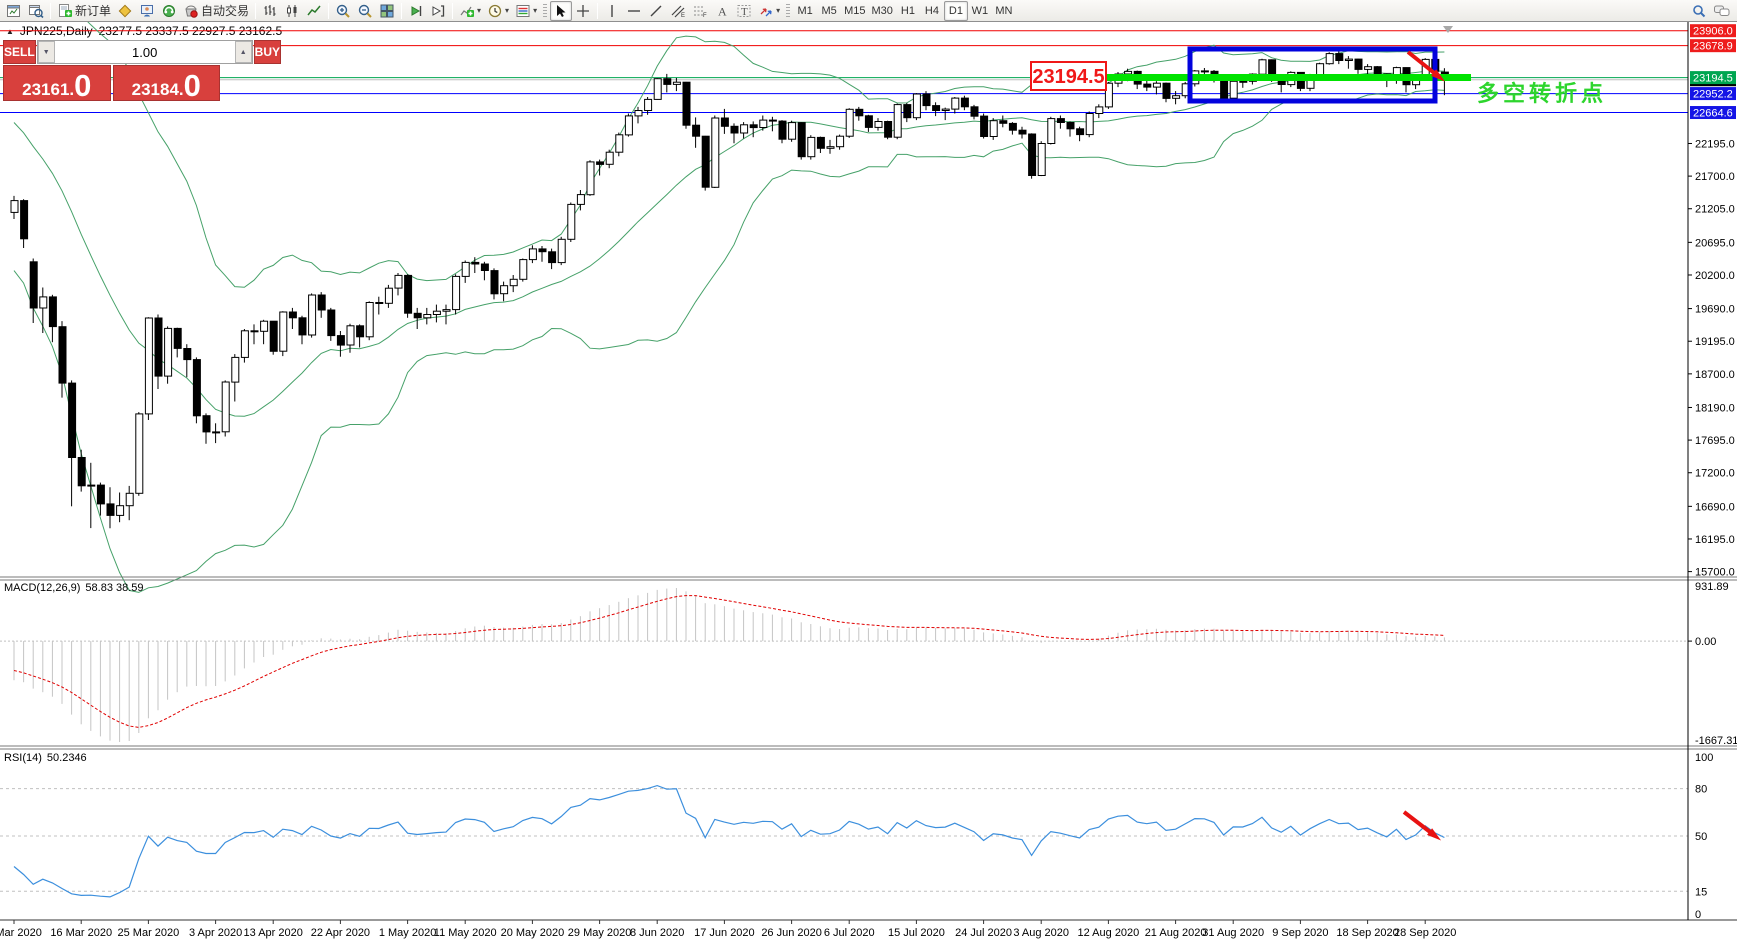  What do you see at coordinates (1698, 915) in the screenshot?
I see `rsi-min-label: 0` at bounding box center [1698, 915].